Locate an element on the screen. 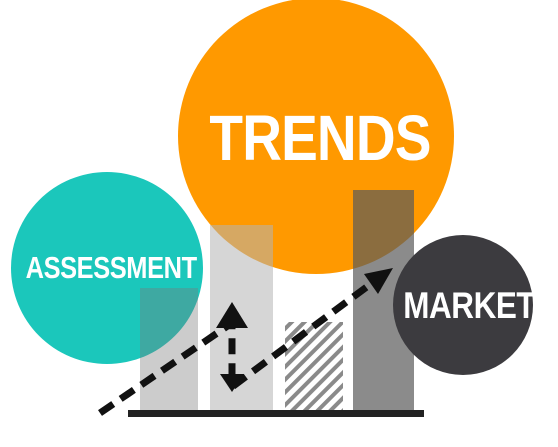 Image resolution: width=558 pixels, height=447 pixels. assessment-label: ASSESSMENT is located at coordinates (111, 267).